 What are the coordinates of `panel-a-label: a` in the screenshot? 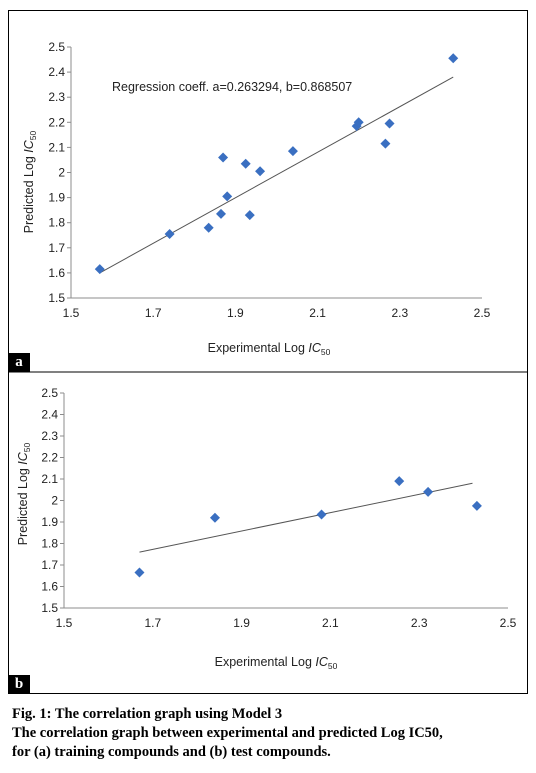 It's located at (19, 362).